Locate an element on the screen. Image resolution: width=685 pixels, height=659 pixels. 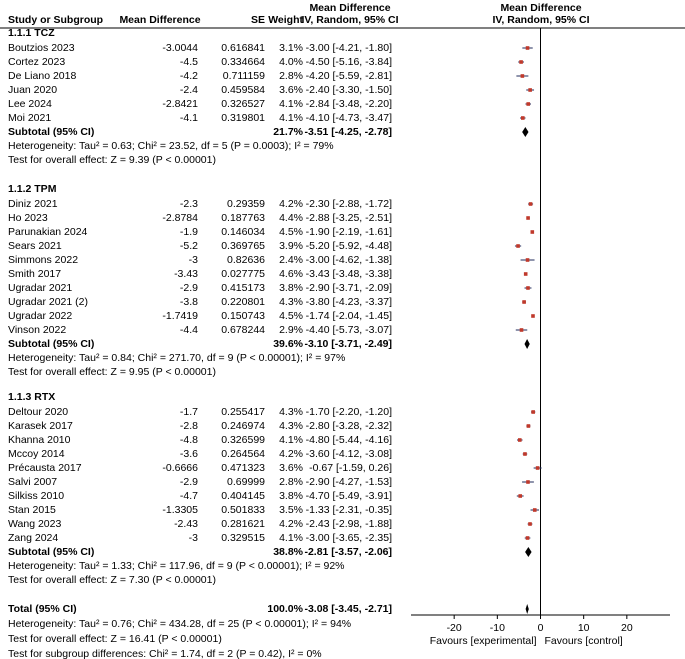
ci-label: -3.80 [-4.23, -3.37] is located at coordinates (349, 302).